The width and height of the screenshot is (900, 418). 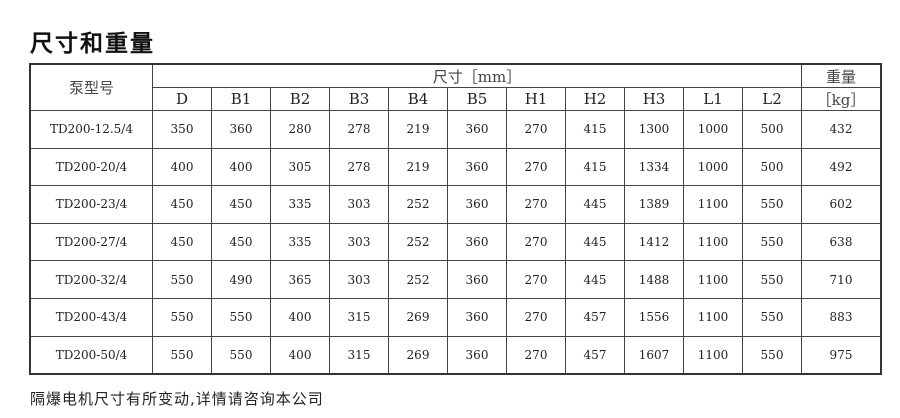 I want to click on column-header-l1: L1, so click(x=713, y=99).